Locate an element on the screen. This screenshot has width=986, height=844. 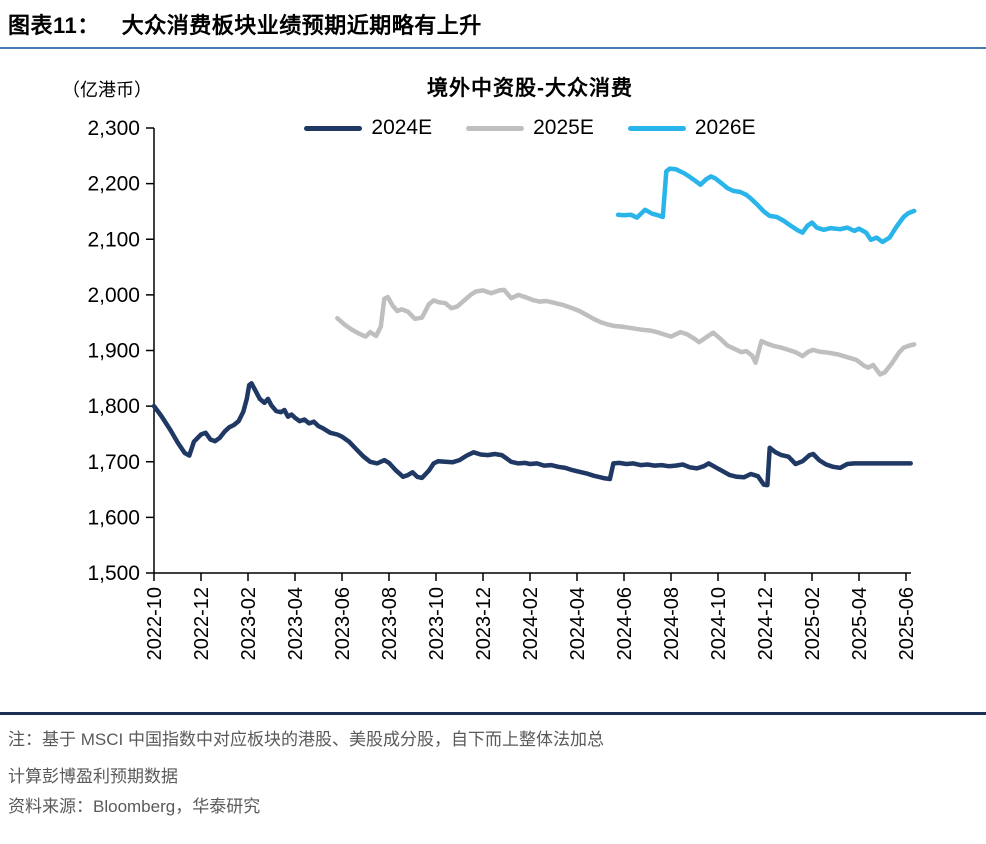
series-line-2025e is located at coordinates (626, 332).